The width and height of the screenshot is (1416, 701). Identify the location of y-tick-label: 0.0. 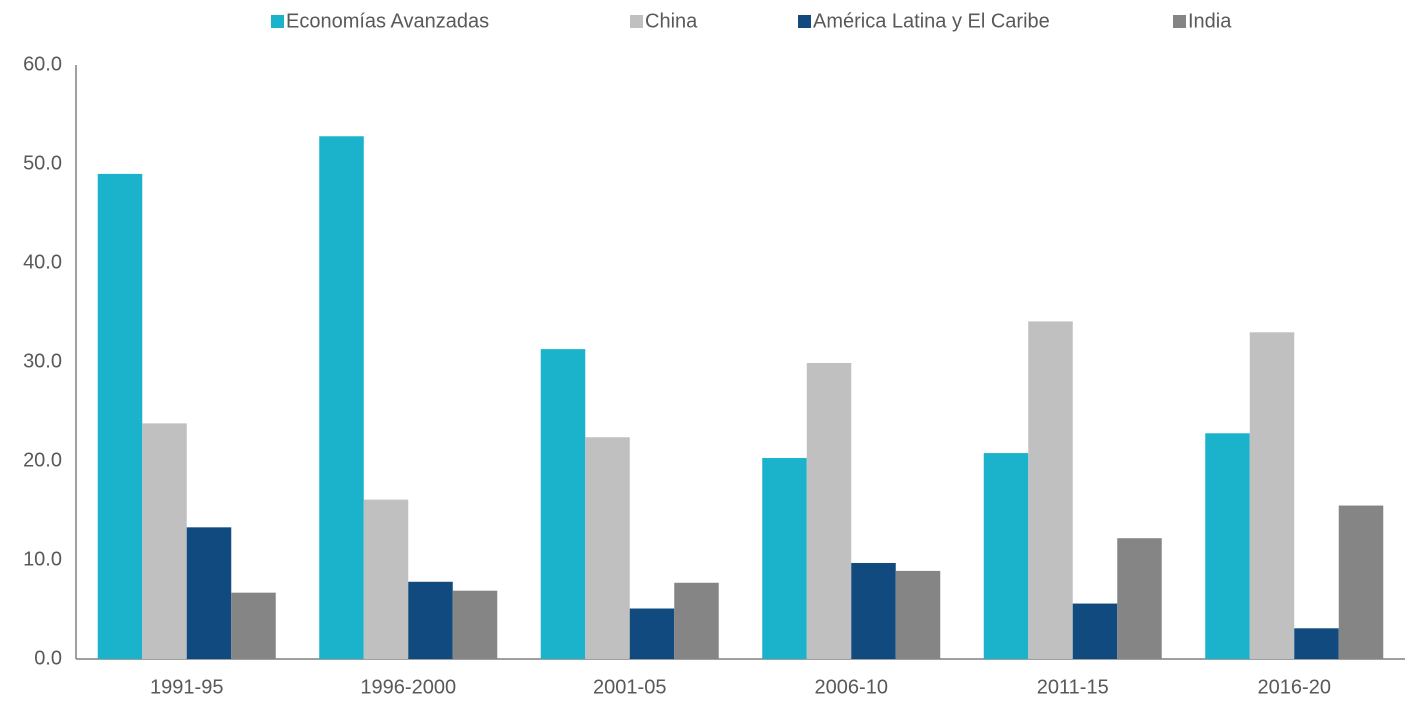
(48, 658).